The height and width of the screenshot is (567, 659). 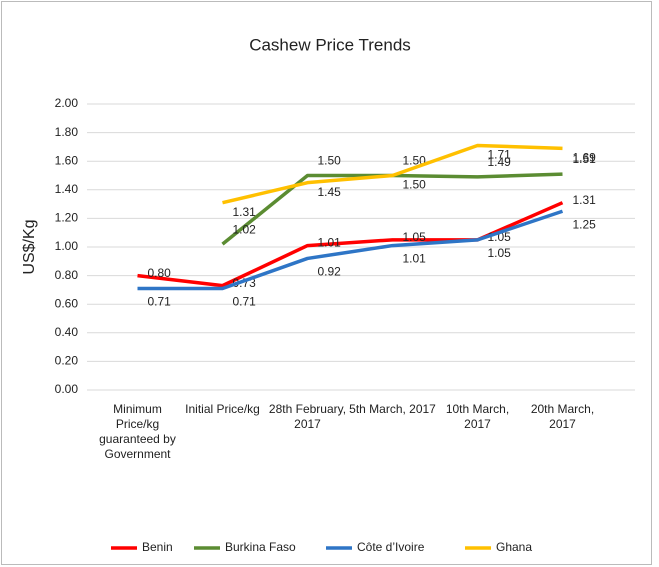 I want to click on x-tick-label: 20th March, 2017, so click(x=562, y=416).